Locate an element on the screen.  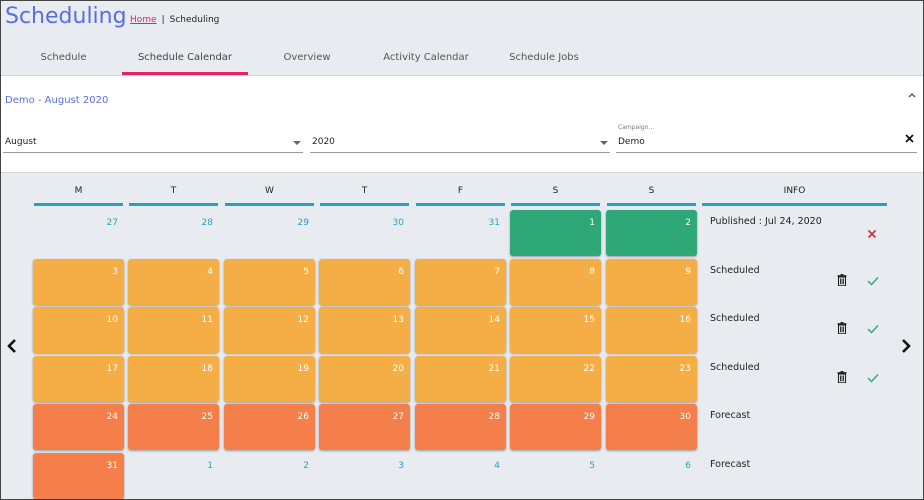
day-number: 8 is located at coordinates (592, 272).